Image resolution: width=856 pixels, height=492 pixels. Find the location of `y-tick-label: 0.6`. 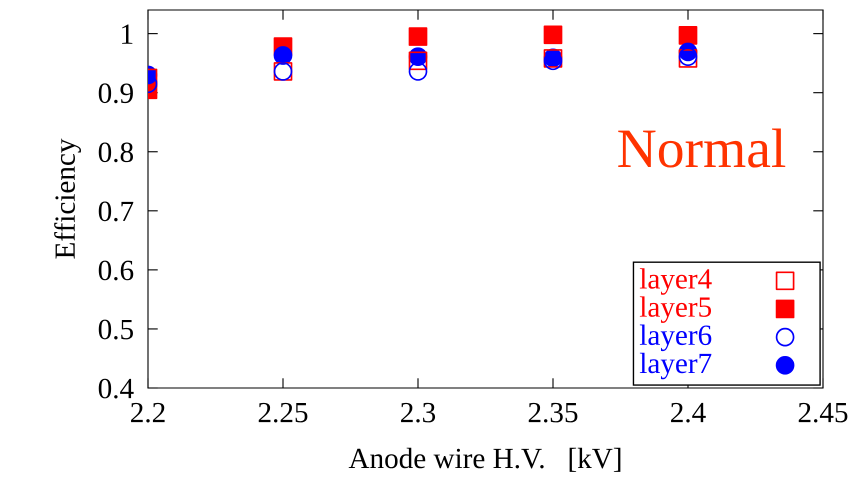

y-tick-label: 0.6 is located at coordinates (116, 270).